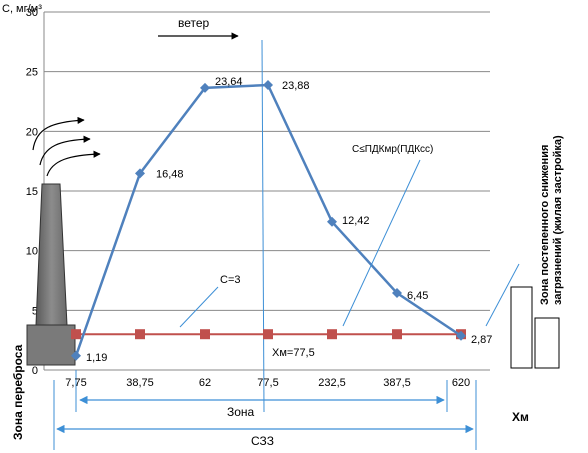  I want to click on wind-label: ветер, so click(194, 23).